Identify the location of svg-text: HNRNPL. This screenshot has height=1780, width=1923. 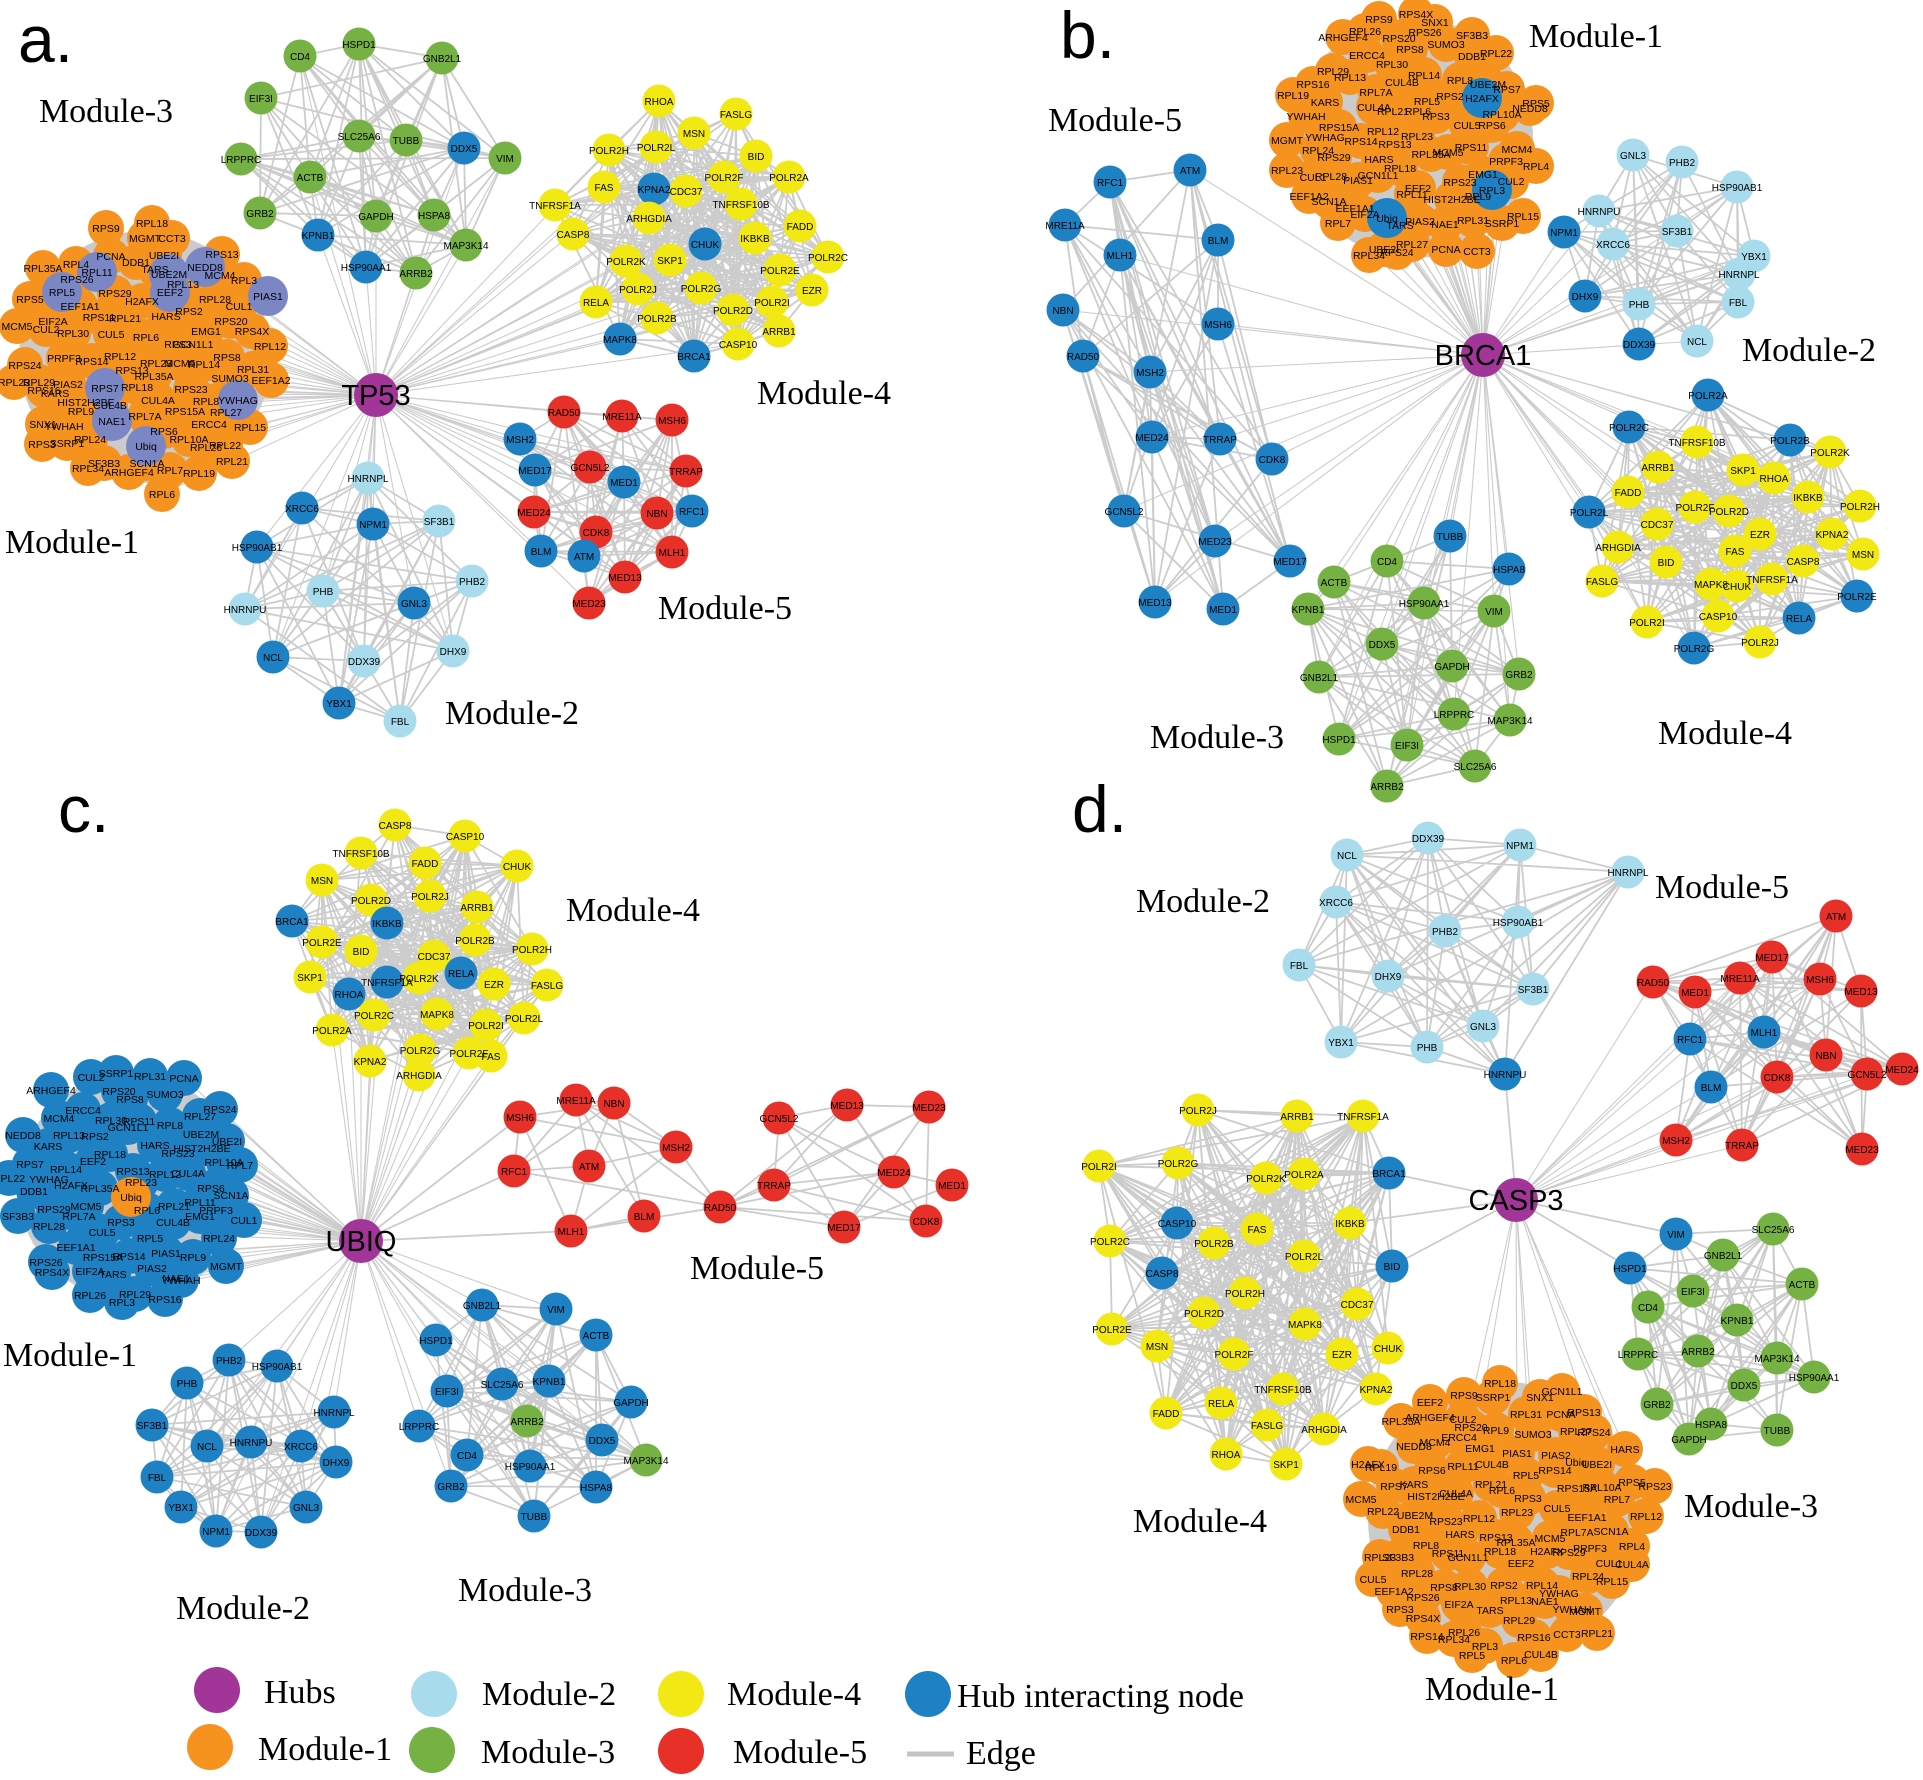
(1628, 873).